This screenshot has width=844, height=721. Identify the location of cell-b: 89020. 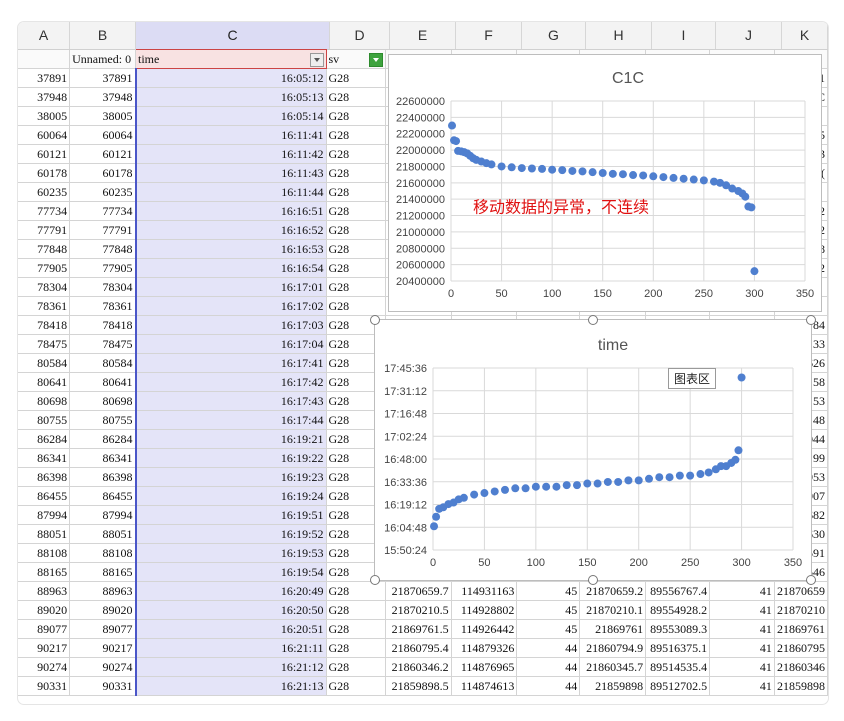
(103, 610).